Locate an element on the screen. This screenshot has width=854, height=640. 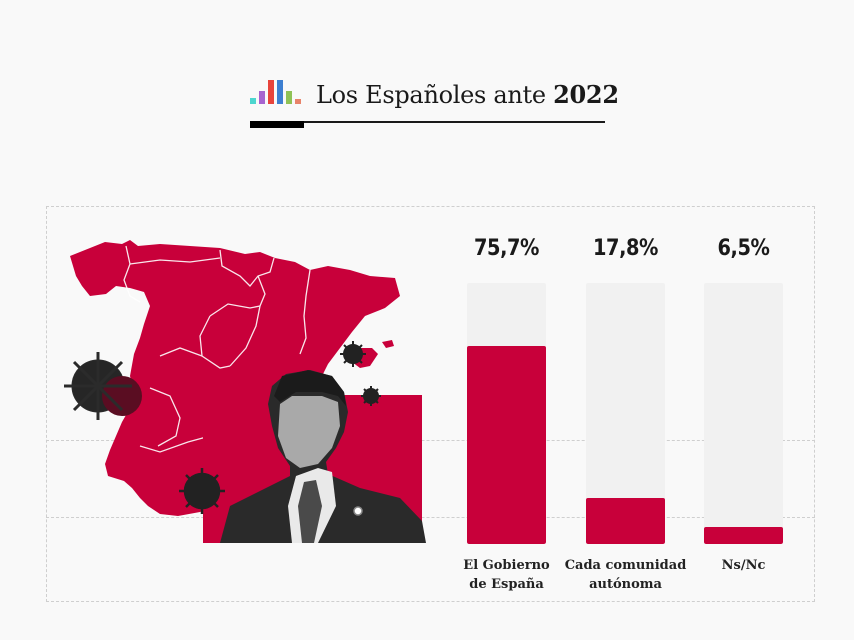
title-underline-accent is located at coordinates (277, 124).